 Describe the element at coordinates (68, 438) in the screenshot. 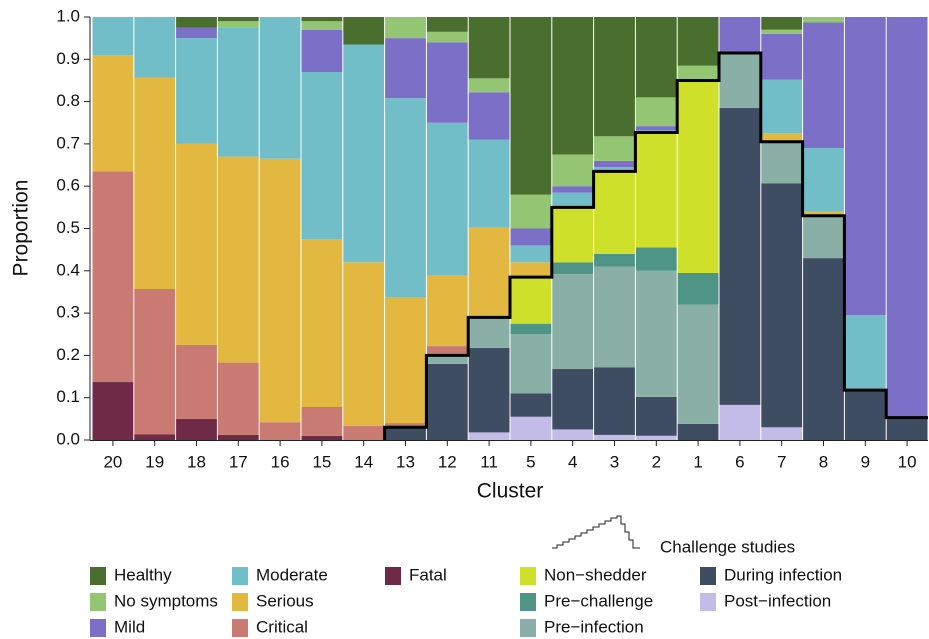

I see `y-tick-label: 0.0` at that location.